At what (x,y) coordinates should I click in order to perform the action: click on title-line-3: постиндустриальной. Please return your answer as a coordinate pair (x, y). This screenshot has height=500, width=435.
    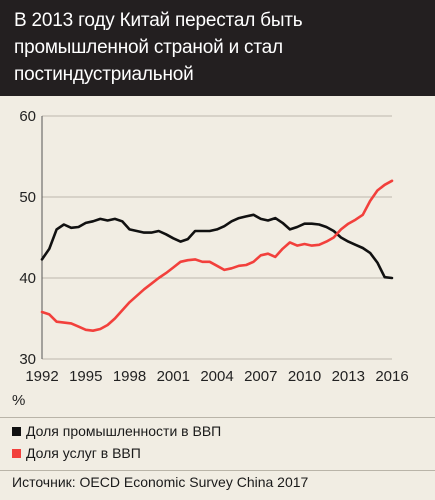
    Looking at the image, I should click on (104, 74).